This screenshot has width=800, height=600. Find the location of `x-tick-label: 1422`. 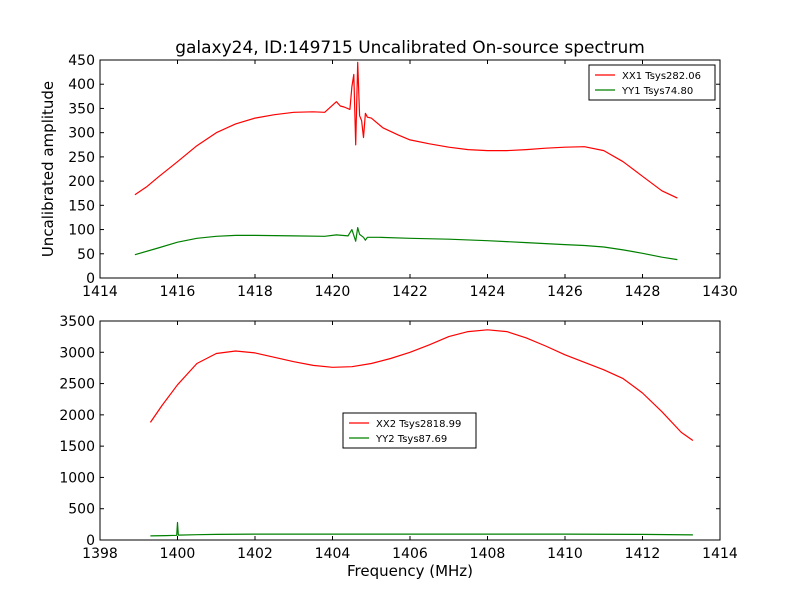

x-tick-label: 1422 is located at coordinates (410, 292).